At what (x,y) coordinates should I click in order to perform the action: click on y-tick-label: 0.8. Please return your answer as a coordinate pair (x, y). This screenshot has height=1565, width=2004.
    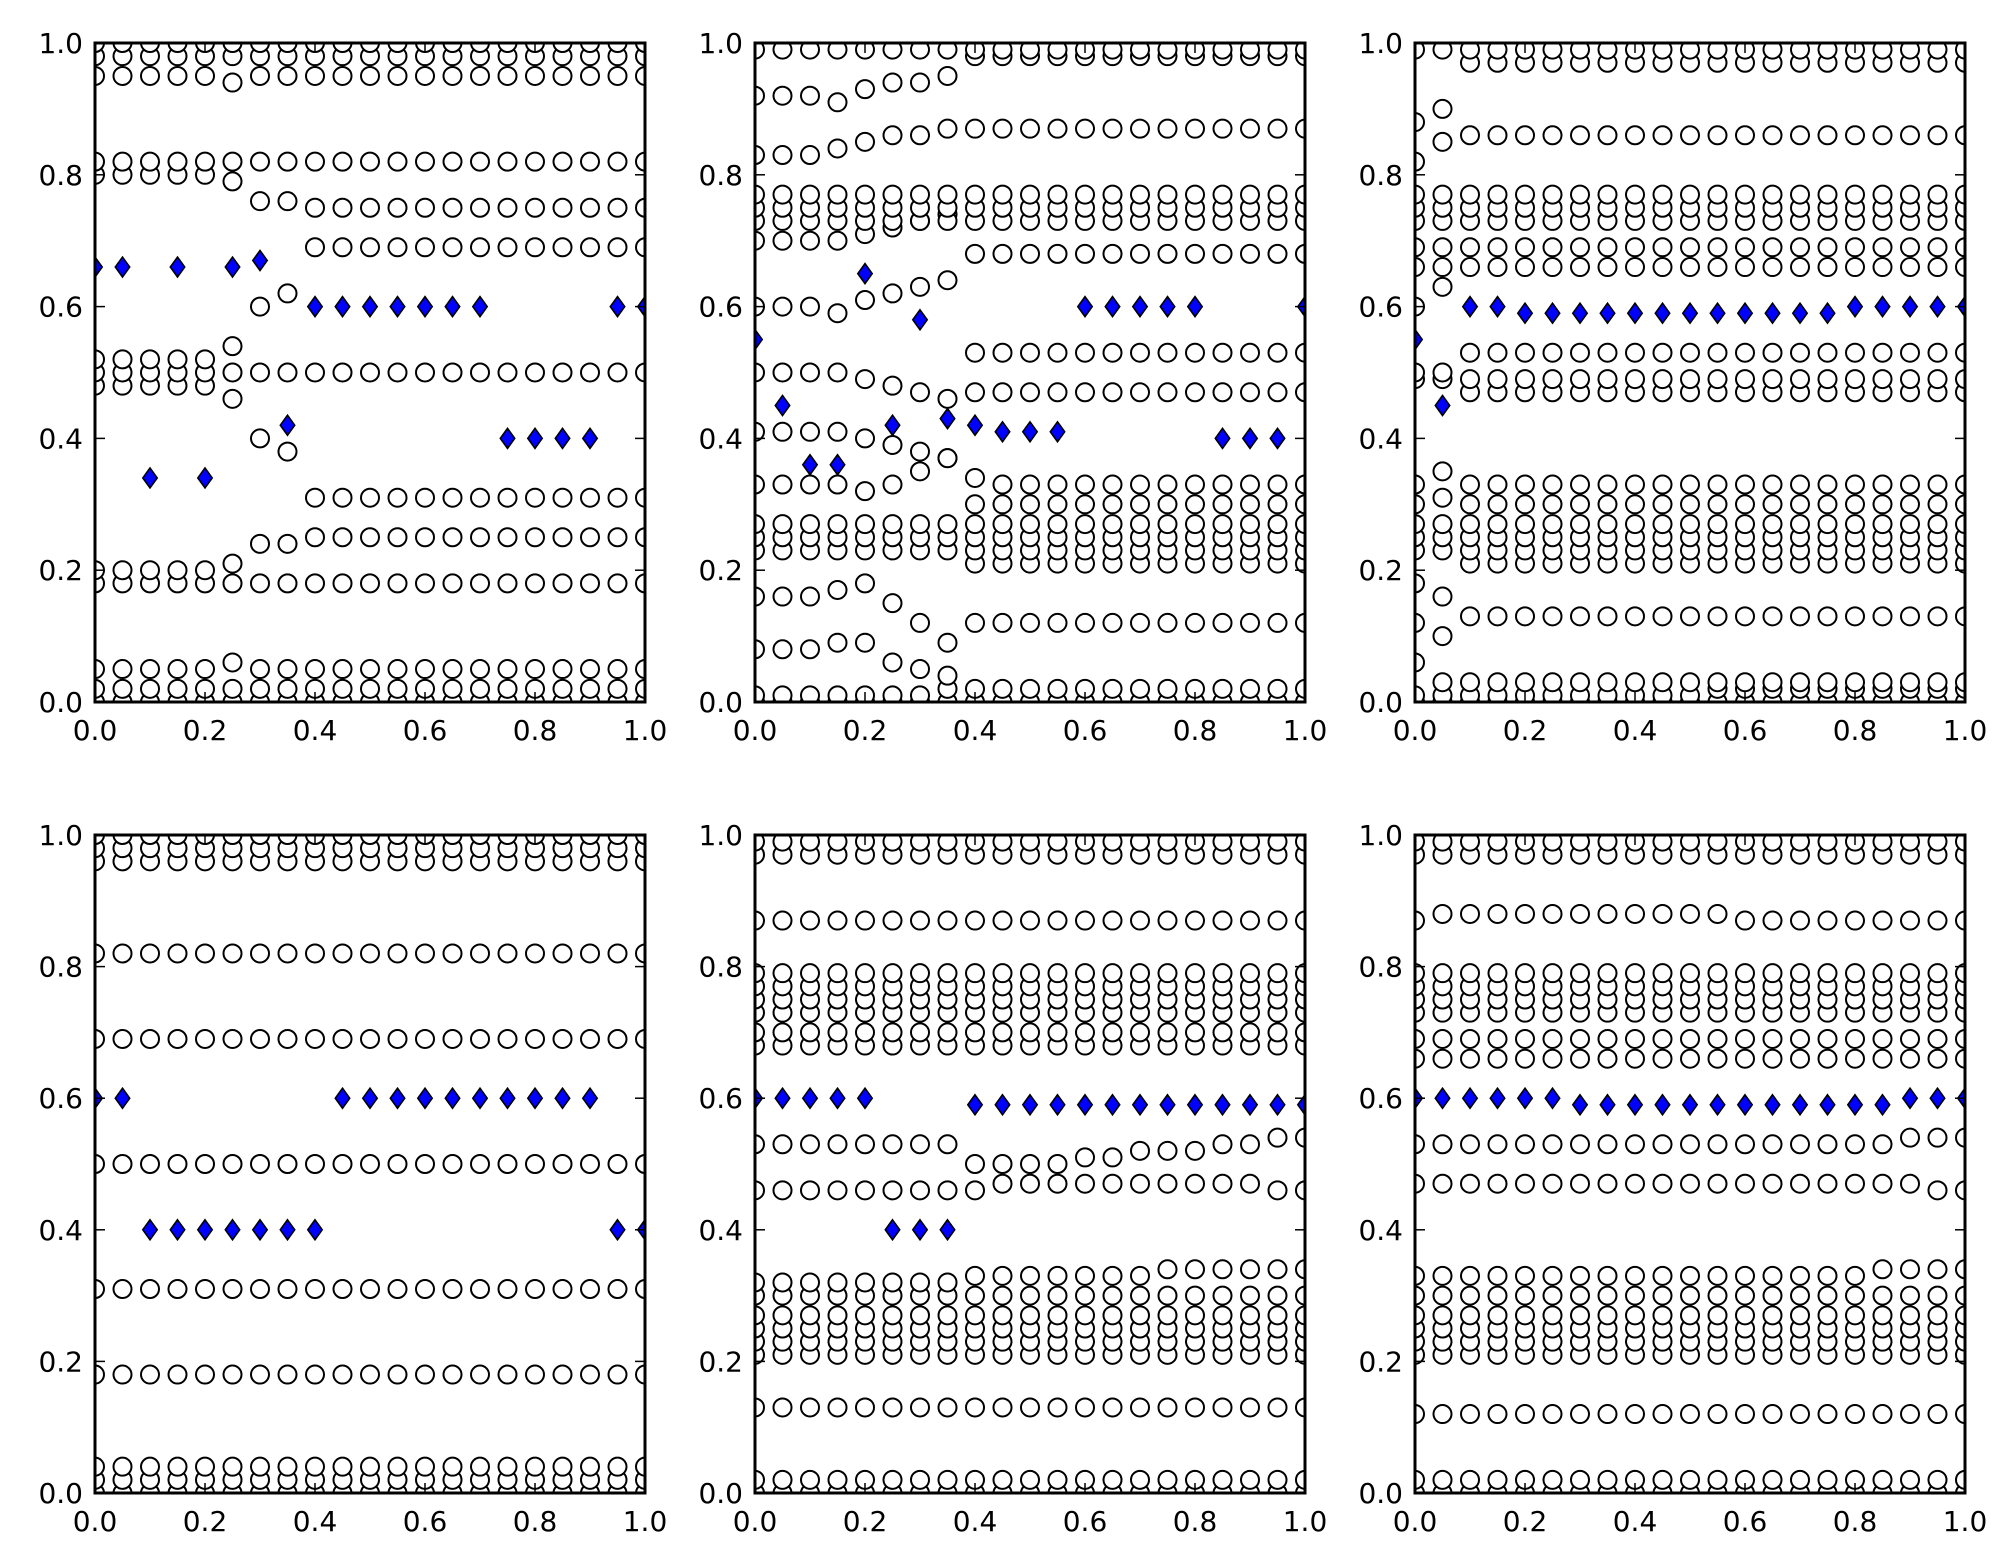
    Looking at the image, I should click on (1380, 175).